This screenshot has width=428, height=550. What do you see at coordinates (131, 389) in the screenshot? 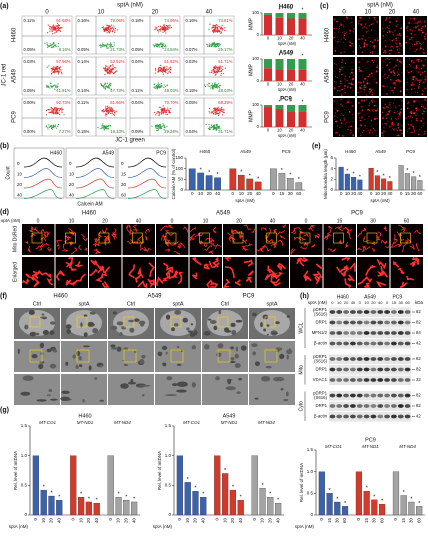
I see `em-image` at bounding box center [131, 389].